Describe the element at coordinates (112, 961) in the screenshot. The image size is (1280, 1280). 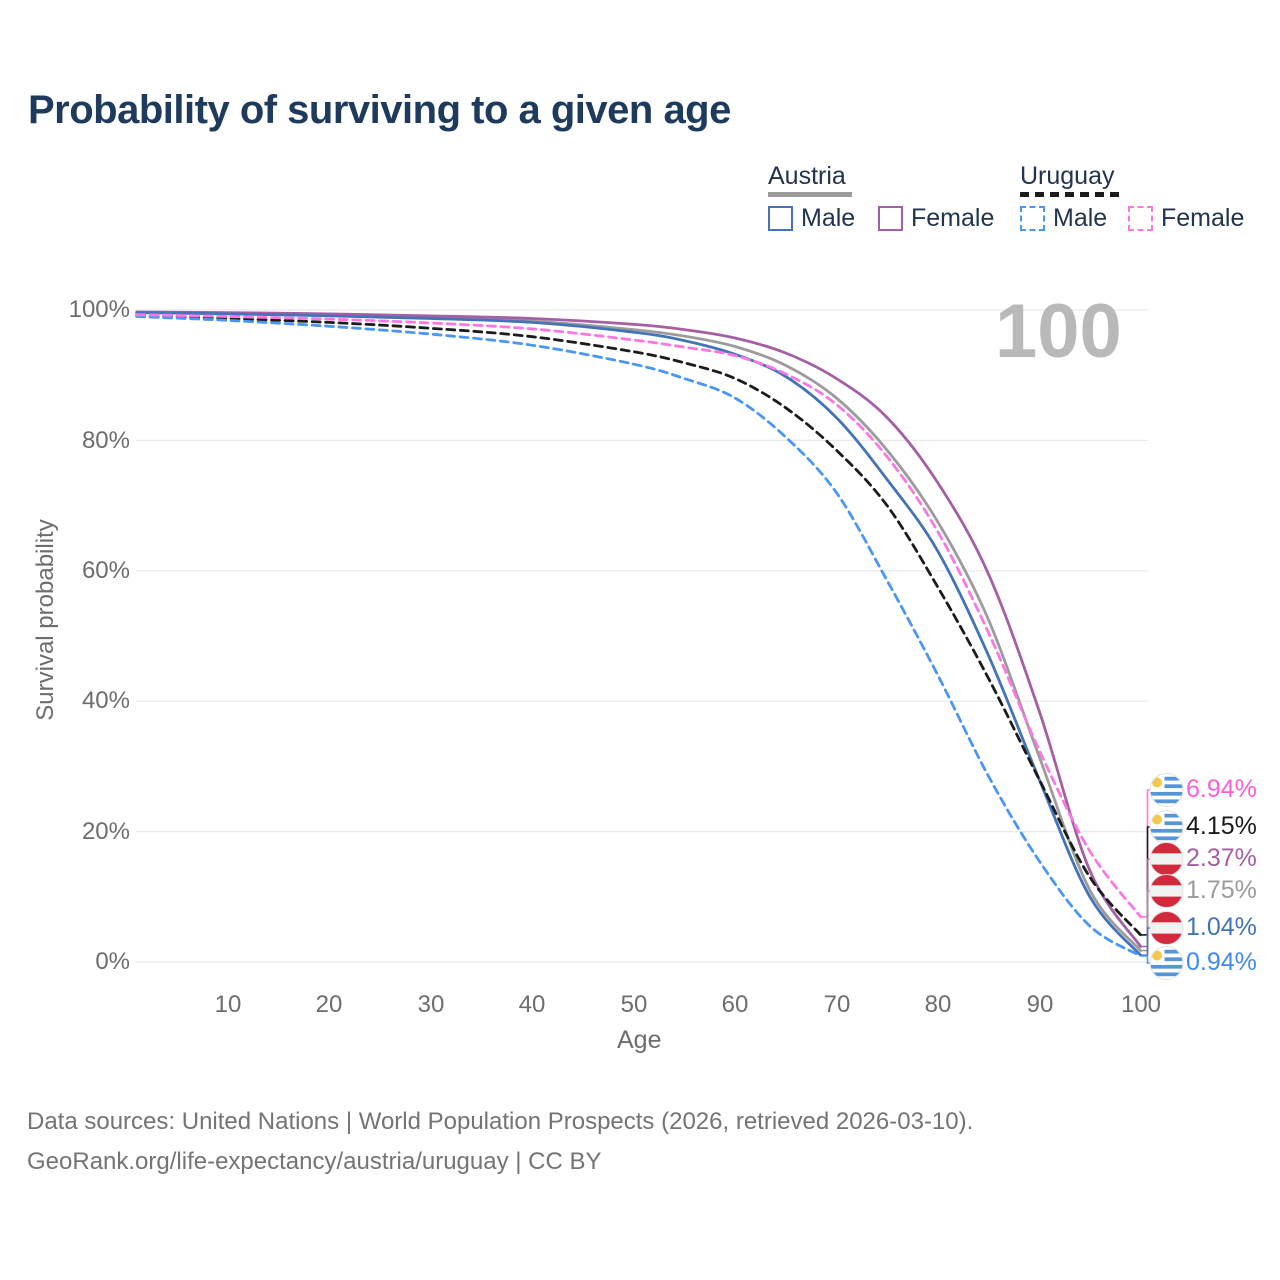
I see `y-tick-0: 0%` at that location.